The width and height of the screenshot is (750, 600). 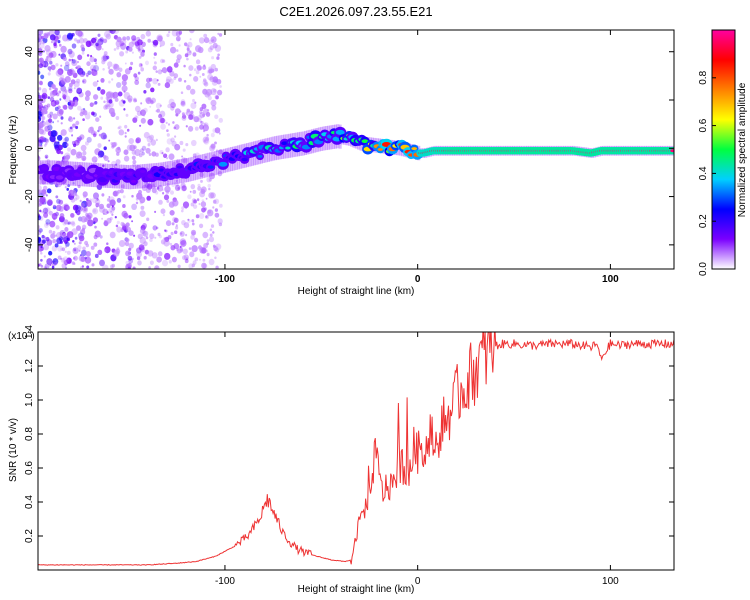 What do you see at coordinates (355, 11) in the screenshot?
I see `figure-title: C2E1.2026.097.23.55.E21` at bounding box center [355, 11].